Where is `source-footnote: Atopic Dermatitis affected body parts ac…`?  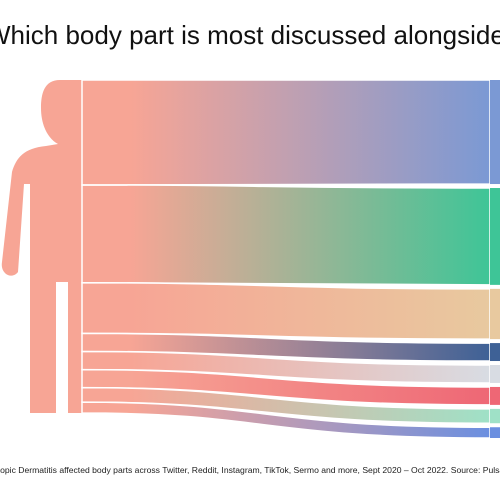 source-footnote: Atopic Dermatitis affected body parts ac… is located at coordinates (250, 470).